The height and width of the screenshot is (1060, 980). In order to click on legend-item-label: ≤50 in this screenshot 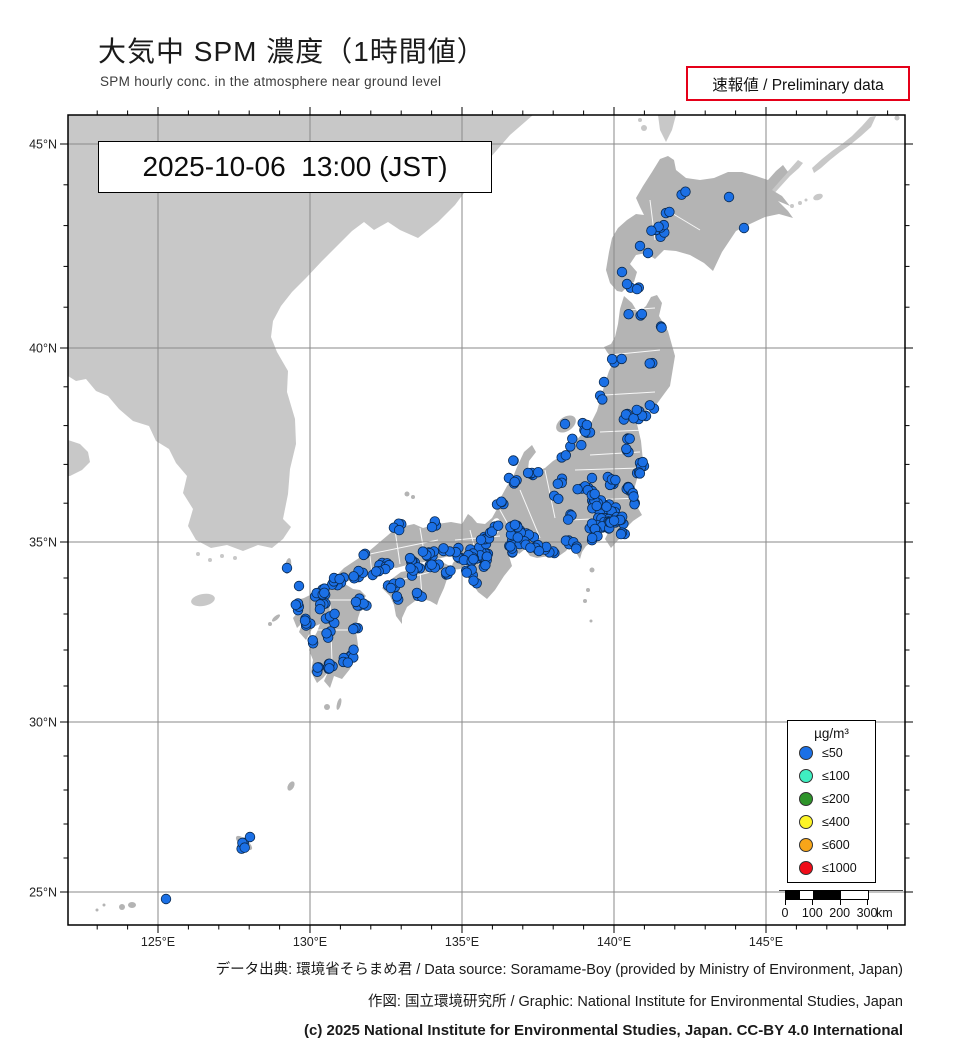, I will do `click(832, 752)`.